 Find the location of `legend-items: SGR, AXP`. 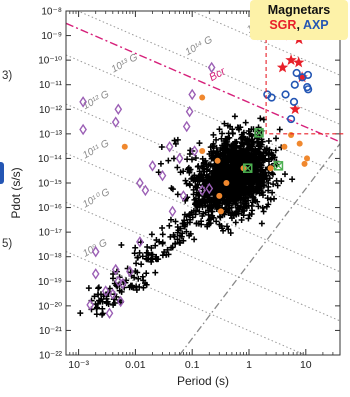

legend-items: SGR, AXP is located at coordinates (299, 25).